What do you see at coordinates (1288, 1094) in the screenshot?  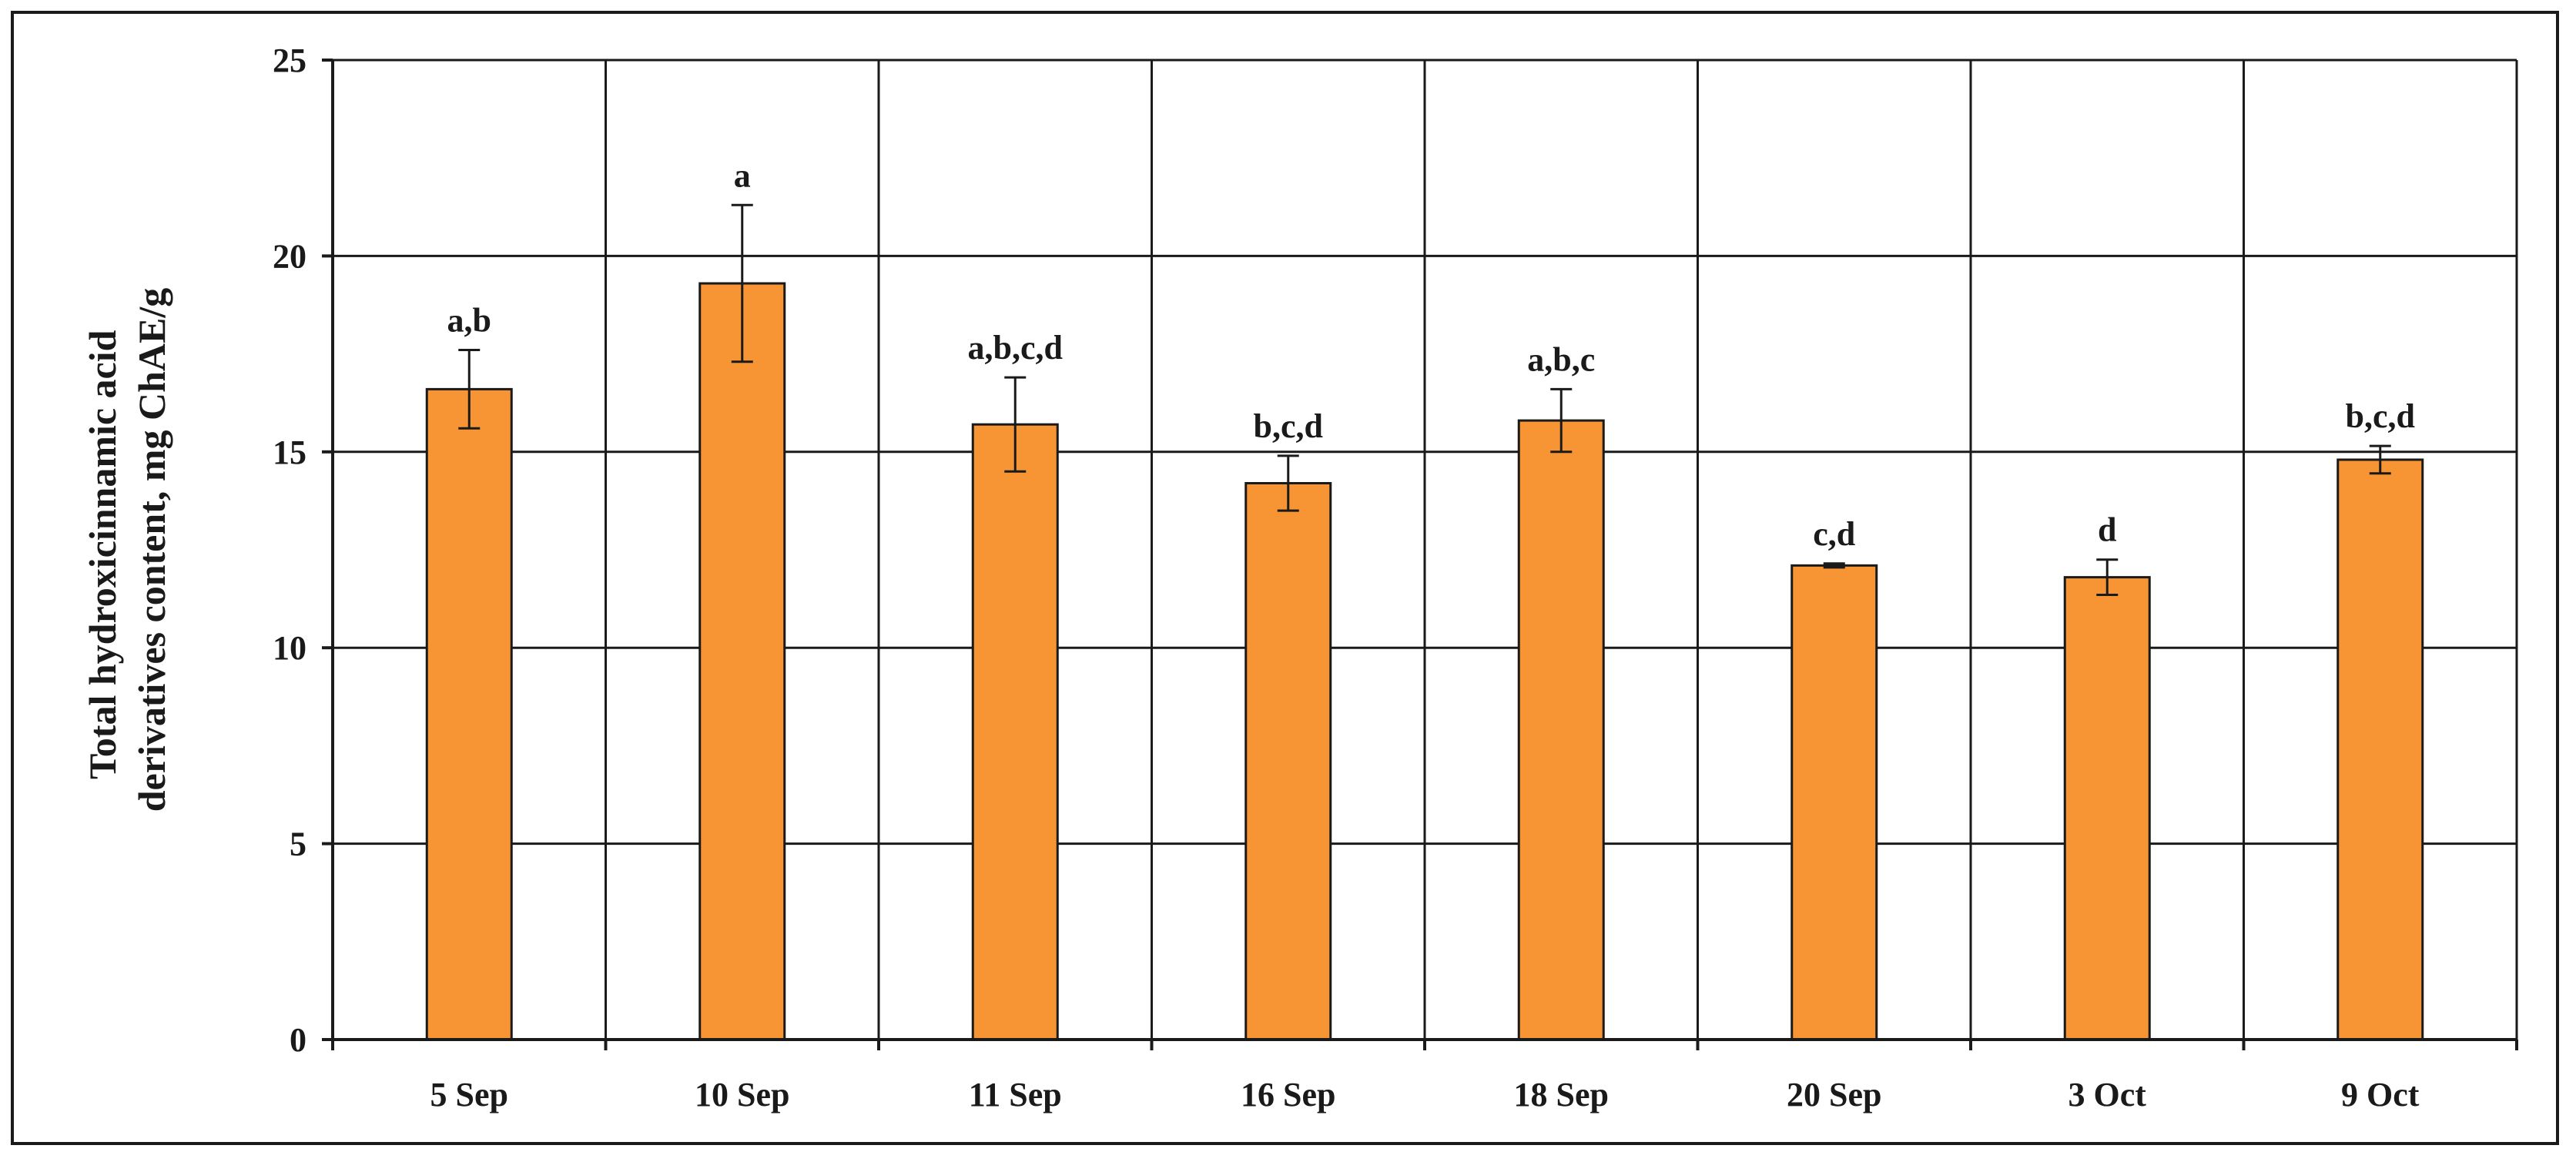 I see `x-tick-label: 16 Sep` at bounding box center [1288, 1094].